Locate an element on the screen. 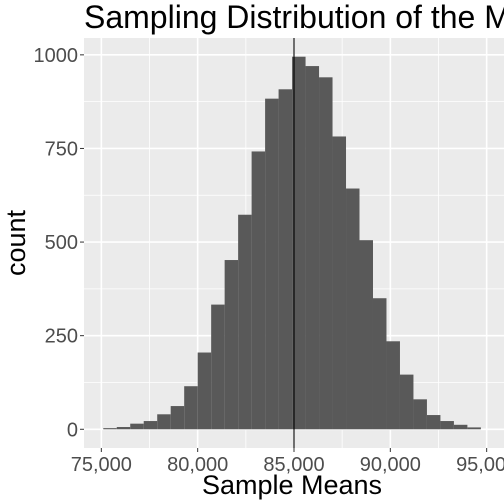 The width and height of the screenshot is (504, 504). y-tick-label: 750 is located at coordinates (61, 149).